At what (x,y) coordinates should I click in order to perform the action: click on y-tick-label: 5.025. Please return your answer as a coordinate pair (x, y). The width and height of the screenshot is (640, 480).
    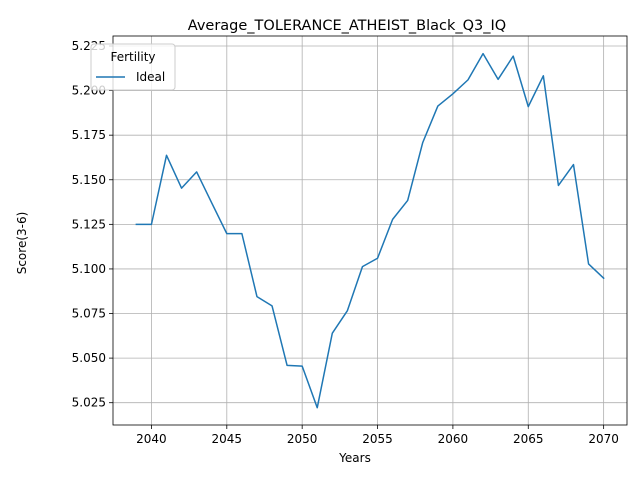
    Looking at the image, I should click on (89, 403).